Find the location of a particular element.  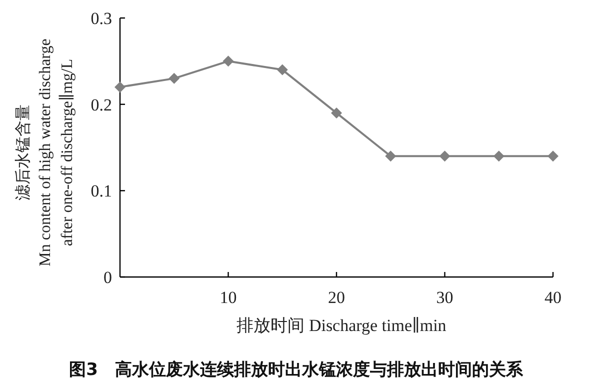

x-axis-title: 排放时间 Discharge time∥min is located at coordinates (341, 325).